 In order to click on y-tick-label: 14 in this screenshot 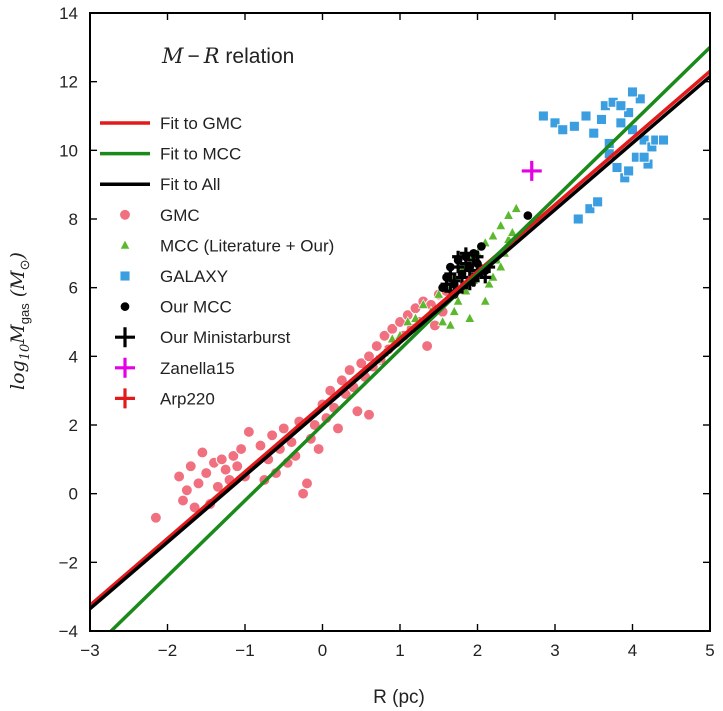, I will do `click(68, 13)`.